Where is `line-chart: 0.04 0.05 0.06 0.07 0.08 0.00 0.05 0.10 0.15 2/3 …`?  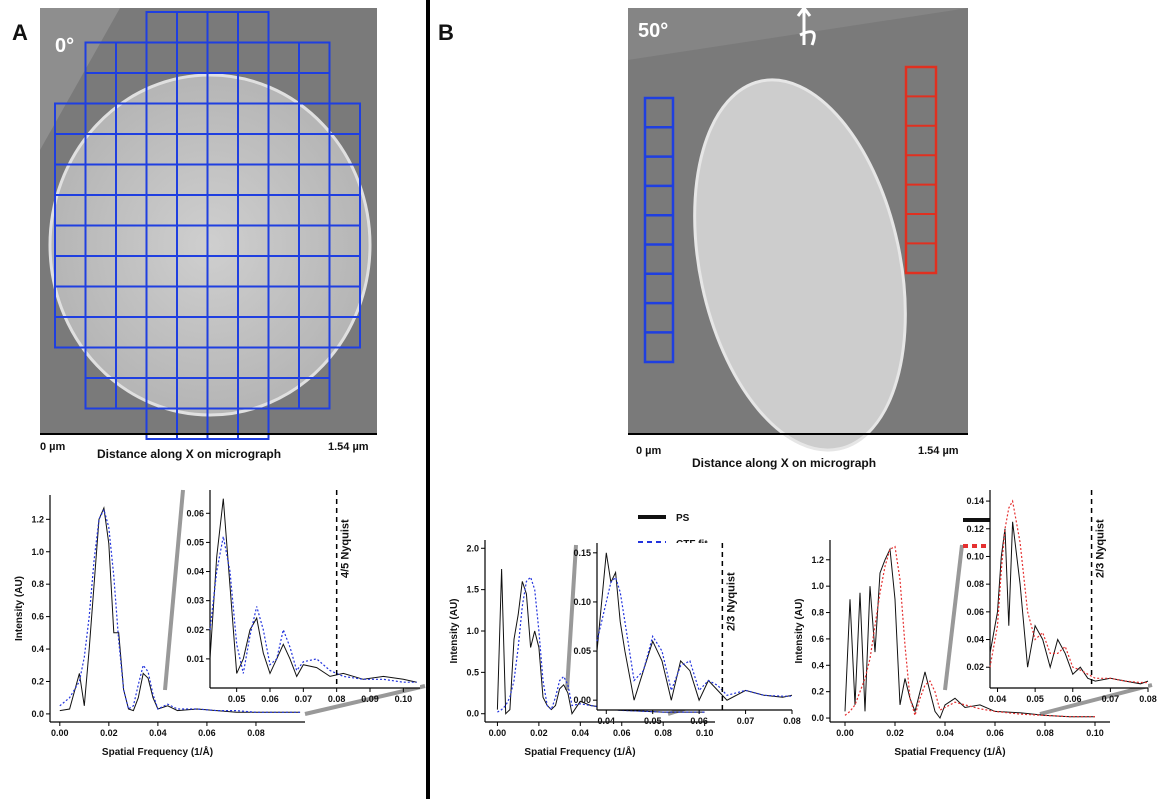 line-chart: 0.04 0.05 0.06 0.07 0.08 0.00 0.05 0.10 0.15 2/3 … is located at coordinates (687, 634).